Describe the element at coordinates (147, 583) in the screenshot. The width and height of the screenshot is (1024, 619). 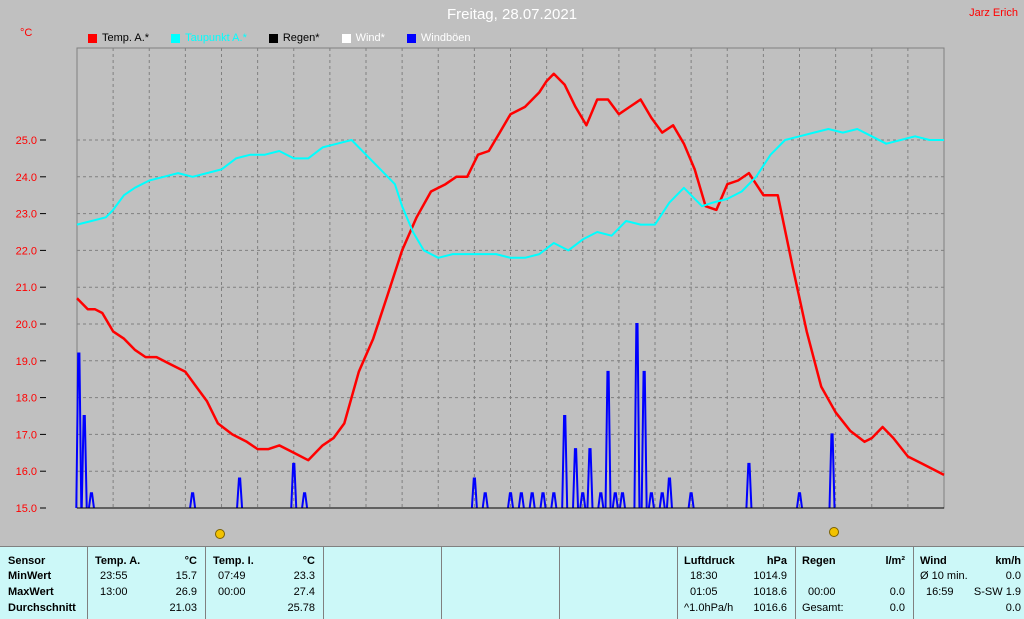
I see `stats-col-temp-a: Temp. A. °C 23:55 15.7 13:00 26.9 21.03` at that location.